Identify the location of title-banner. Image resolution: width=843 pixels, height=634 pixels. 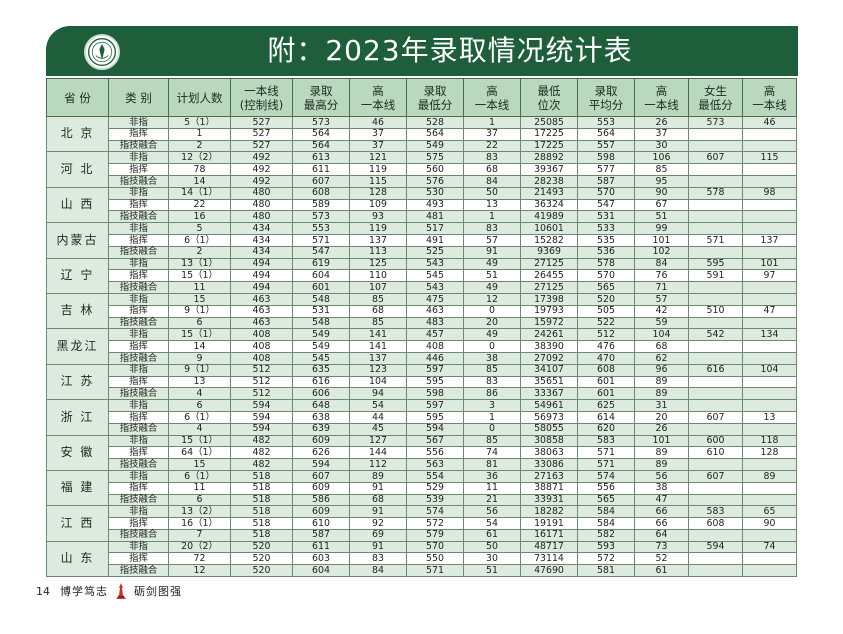
(422, 51).